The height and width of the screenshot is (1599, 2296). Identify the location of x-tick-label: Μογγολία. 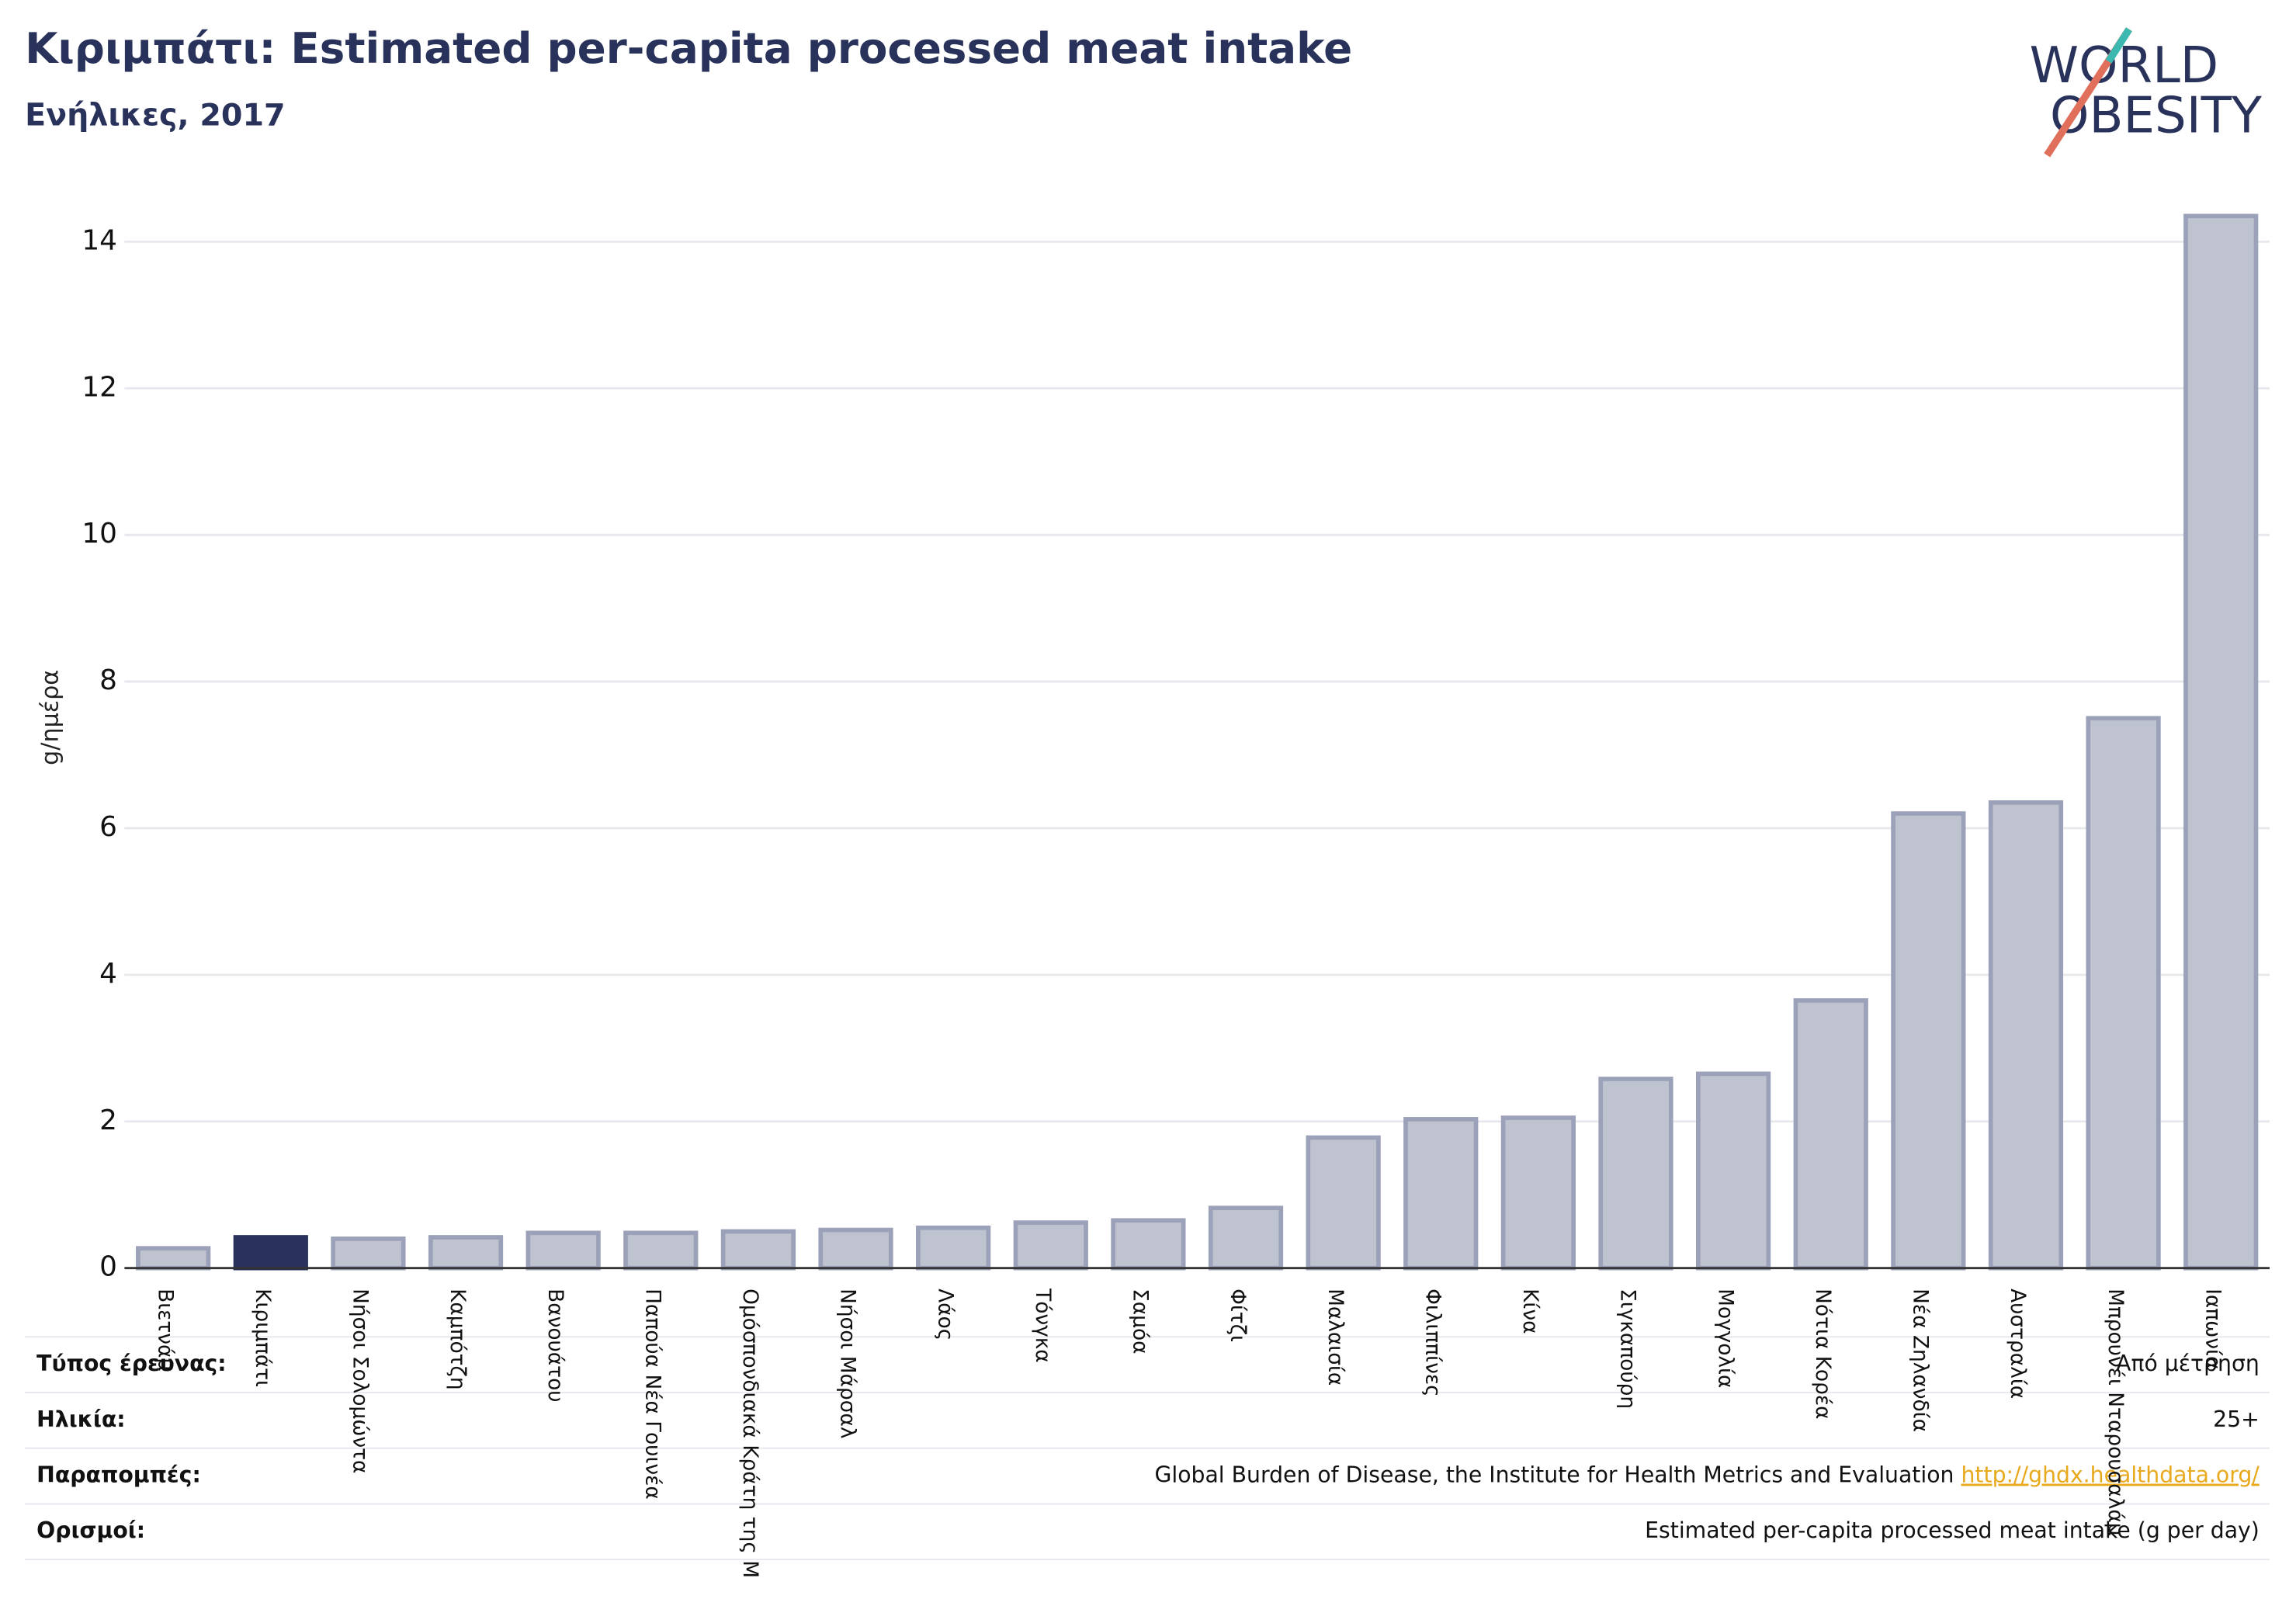
(1725, 1338).